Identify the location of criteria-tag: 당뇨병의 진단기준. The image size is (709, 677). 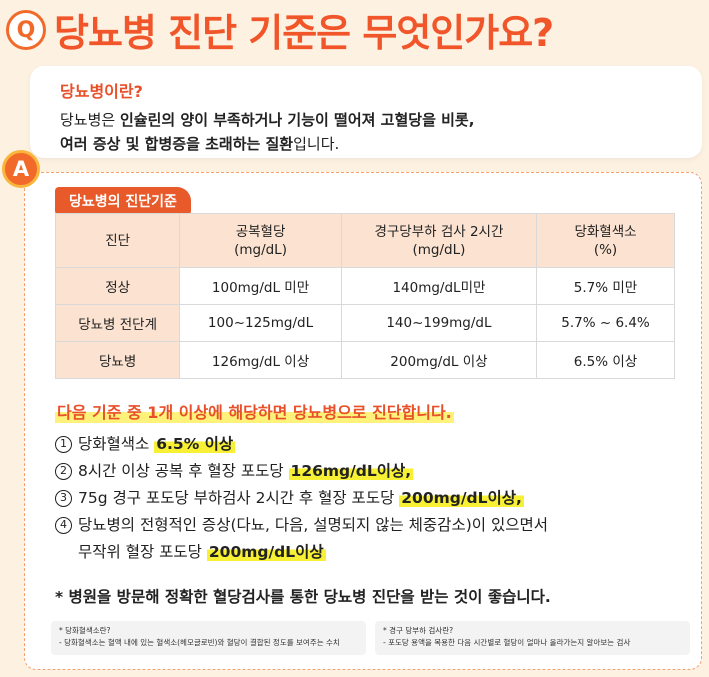
(123, 201).